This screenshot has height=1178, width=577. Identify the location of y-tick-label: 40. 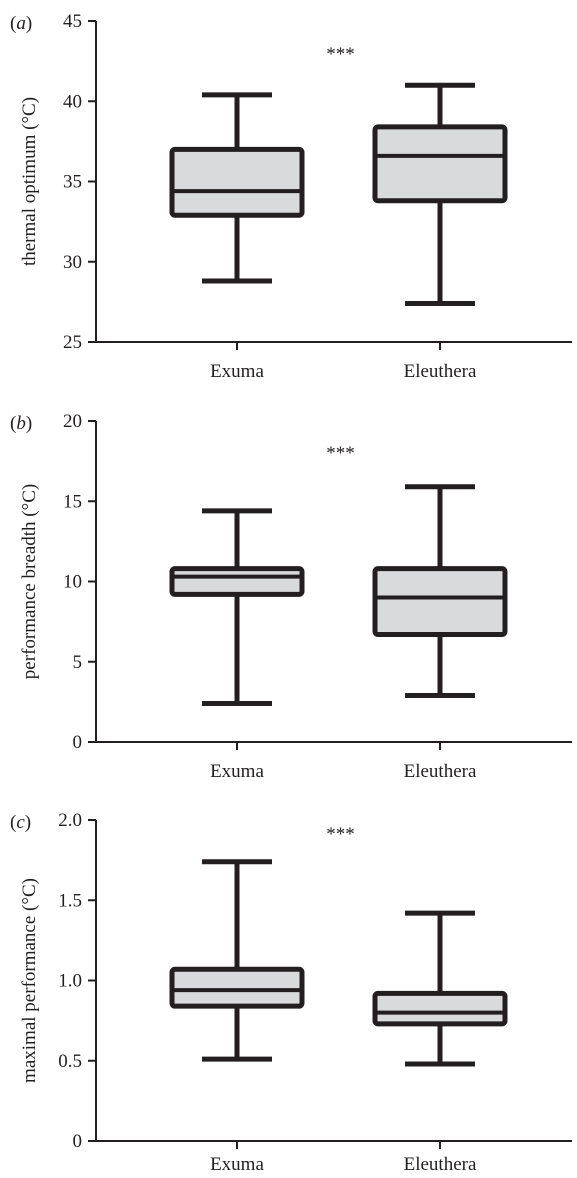
(72, 101).